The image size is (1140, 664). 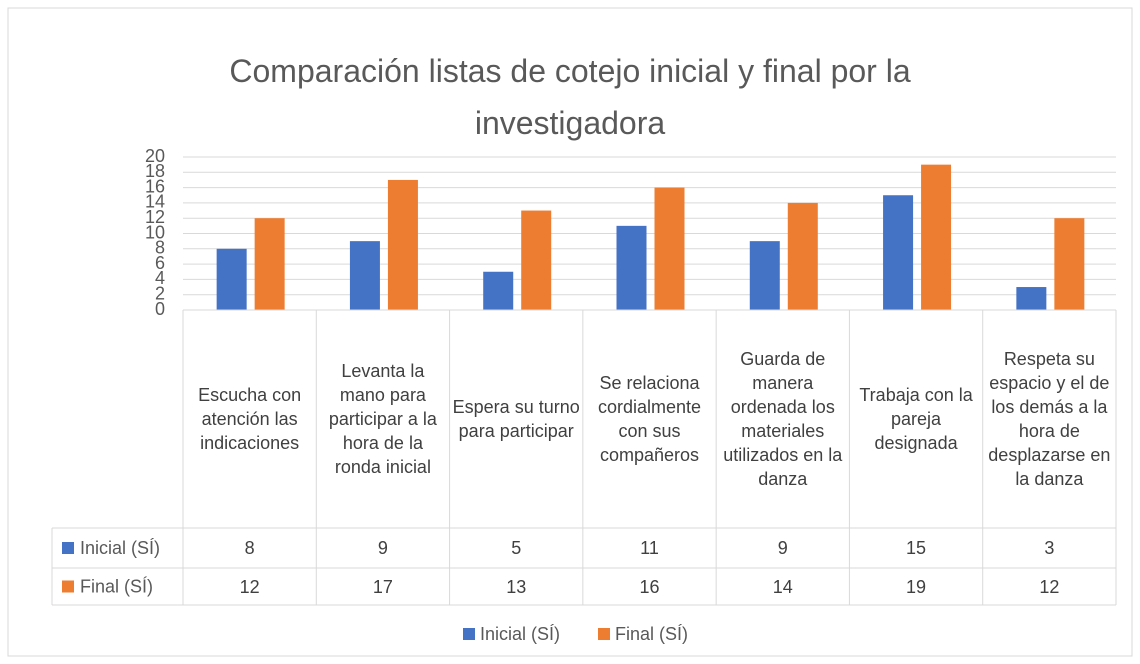 I want to click on table-value: 14, so click(x=782, y=586).